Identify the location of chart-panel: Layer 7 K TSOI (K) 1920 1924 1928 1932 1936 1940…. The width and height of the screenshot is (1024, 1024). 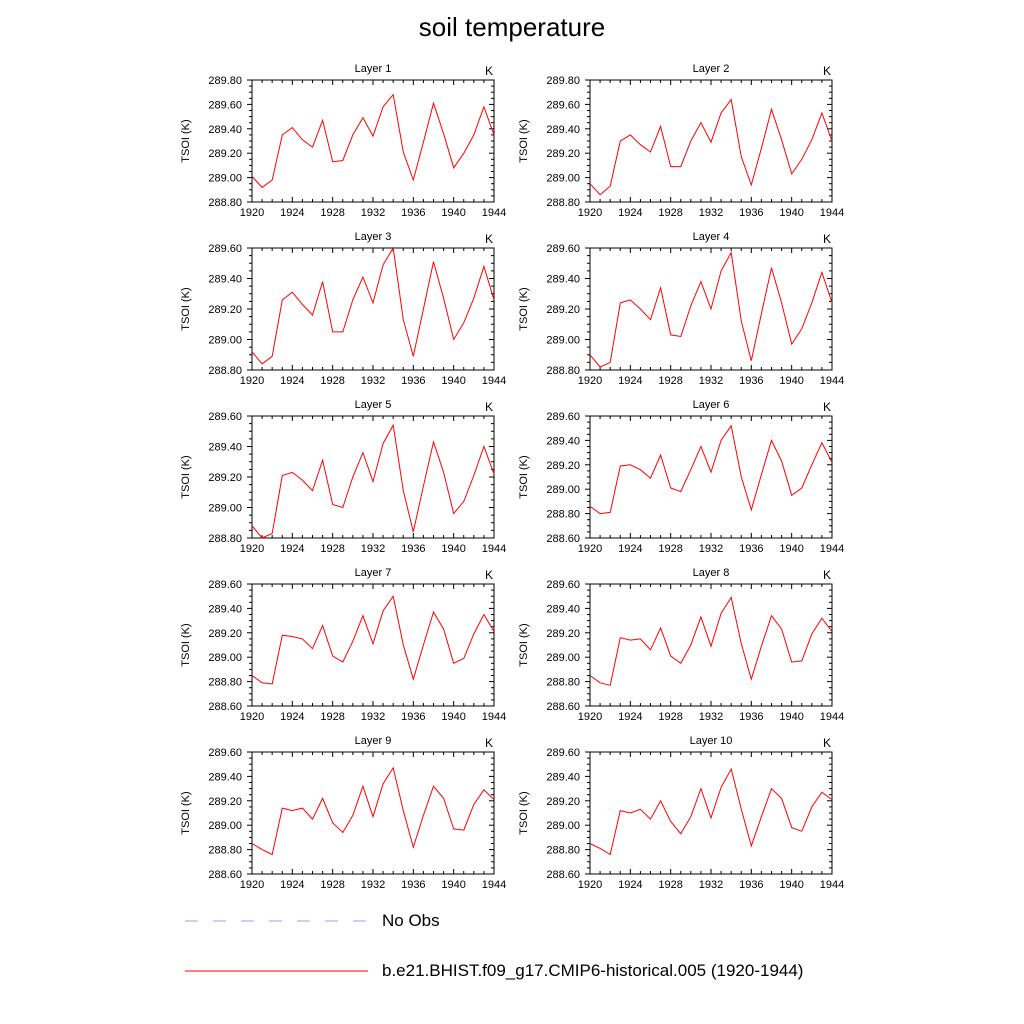
(343, 645).